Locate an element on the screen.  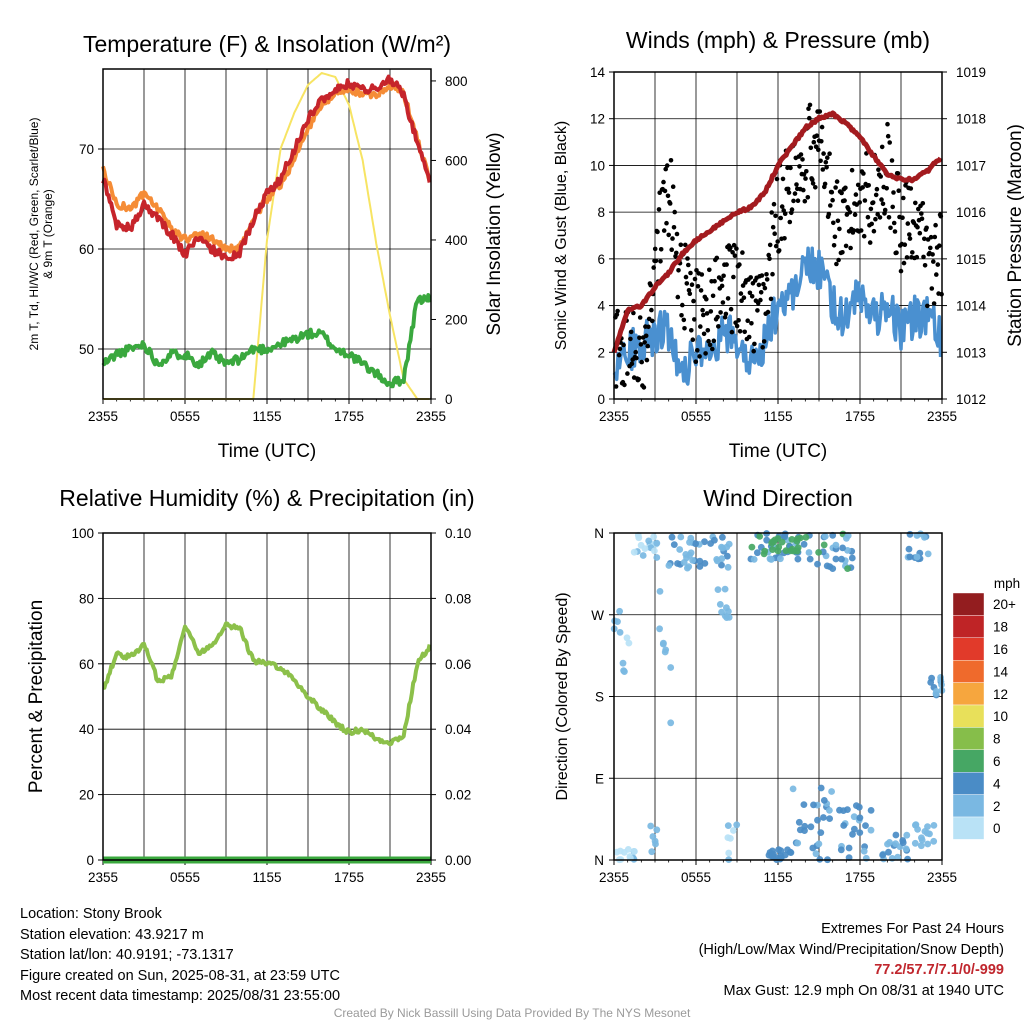
location-text: Location: Stony Brook is located at coordinates (91, 914).